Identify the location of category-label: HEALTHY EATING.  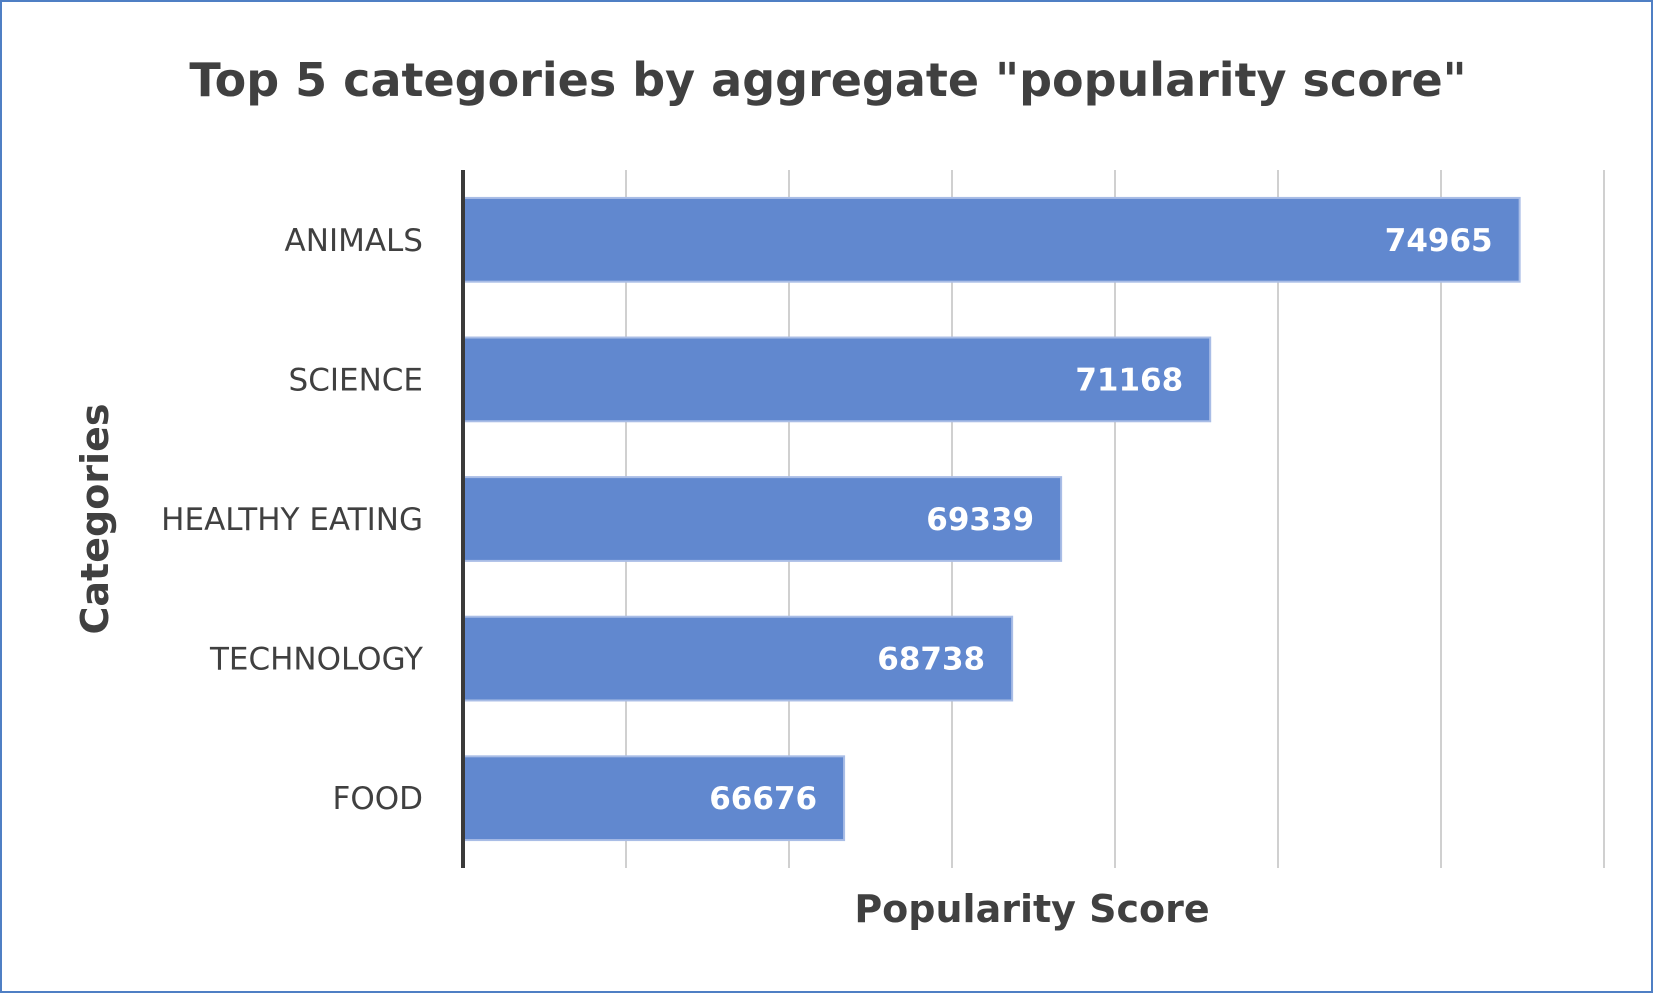
(292, 520).